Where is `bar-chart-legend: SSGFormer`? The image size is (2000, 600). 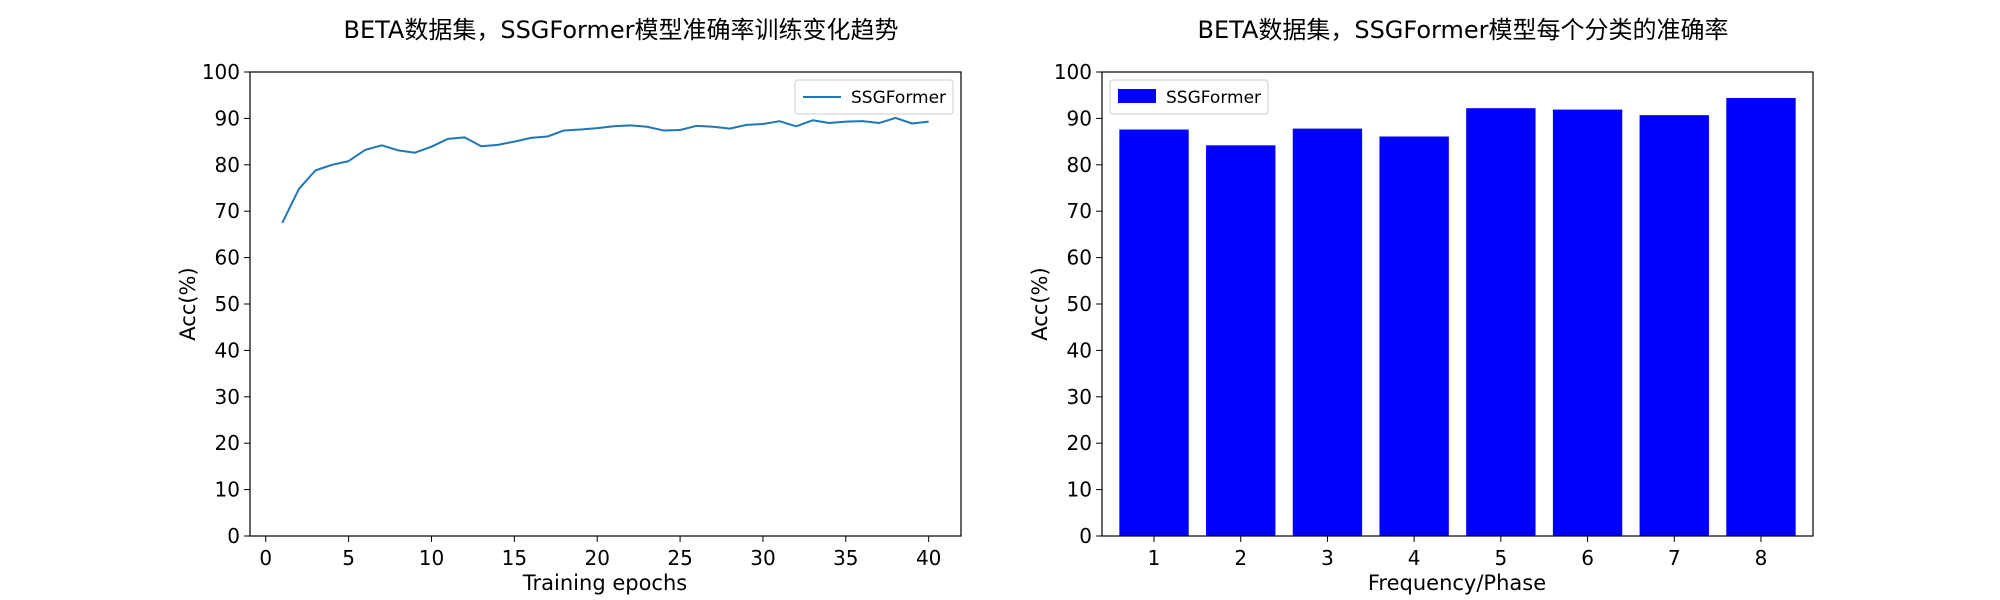 bar-chart-legend: SSGFormer is located at coordinates (1189, 97).